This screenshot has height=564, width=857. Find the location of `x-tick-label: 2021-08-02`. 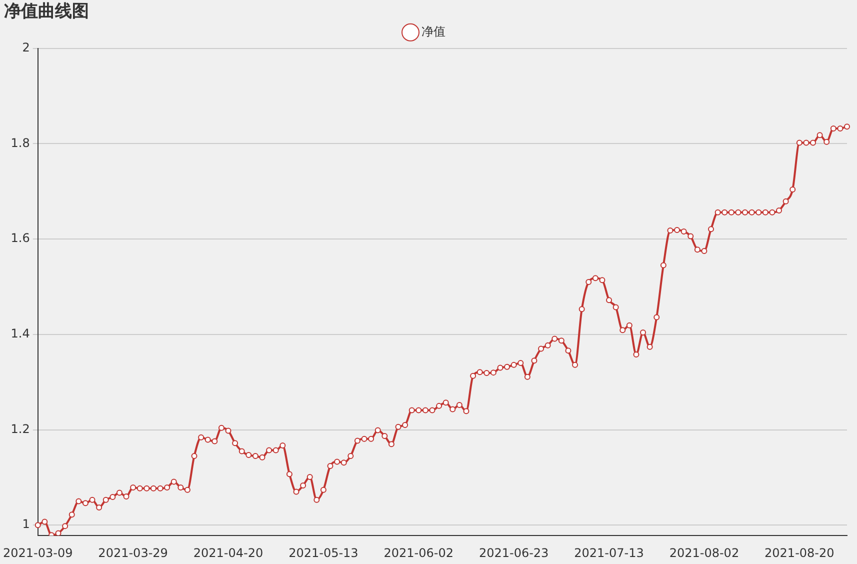

x-tick-label: 2021-08-02 is located at coordinates (704, 553).